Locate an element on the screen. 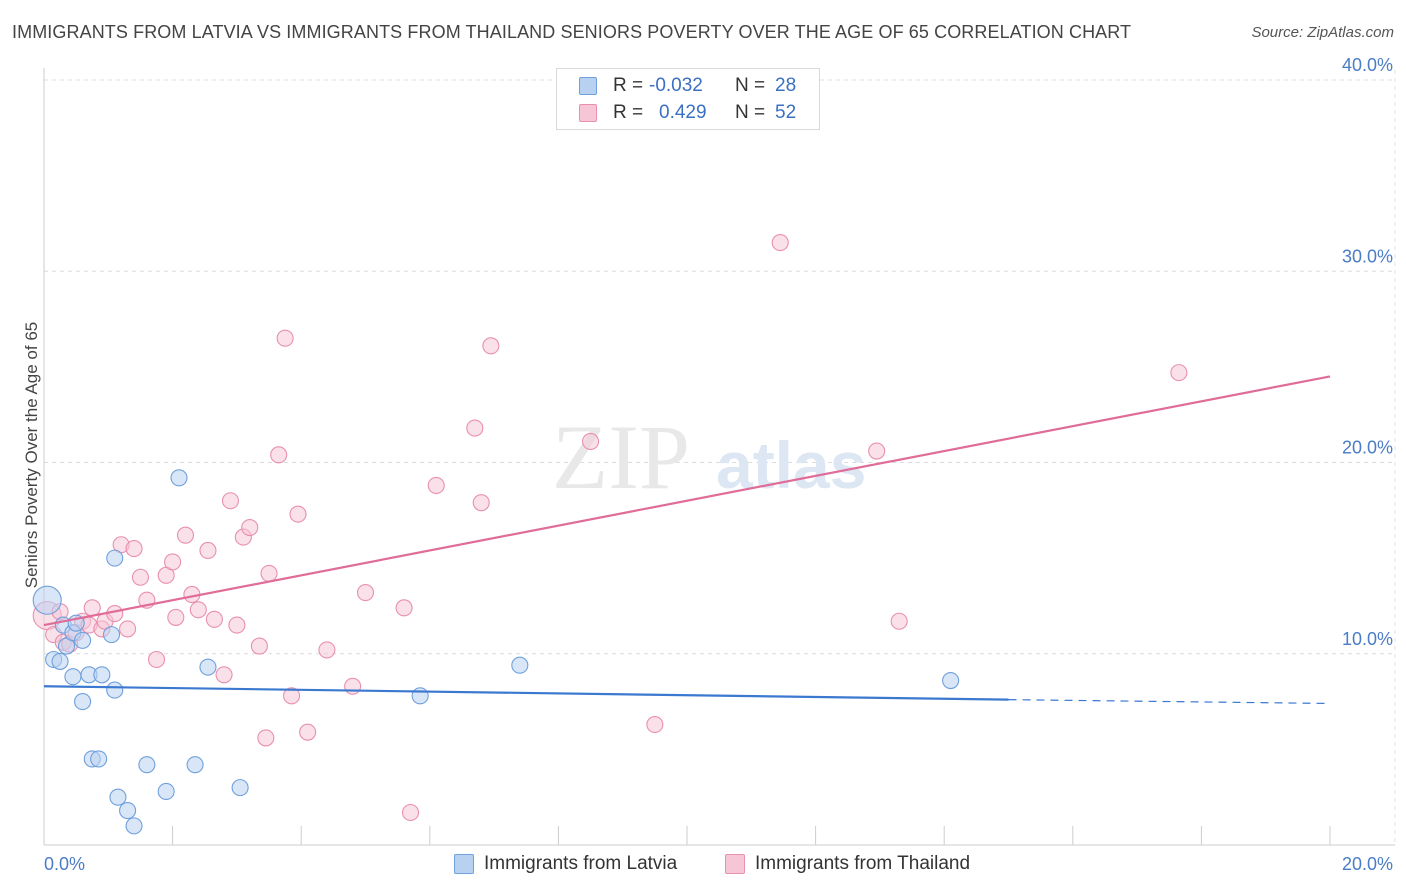  thailand-legend-label: Immigrants from Thailand is located at coordinates (863, 863).